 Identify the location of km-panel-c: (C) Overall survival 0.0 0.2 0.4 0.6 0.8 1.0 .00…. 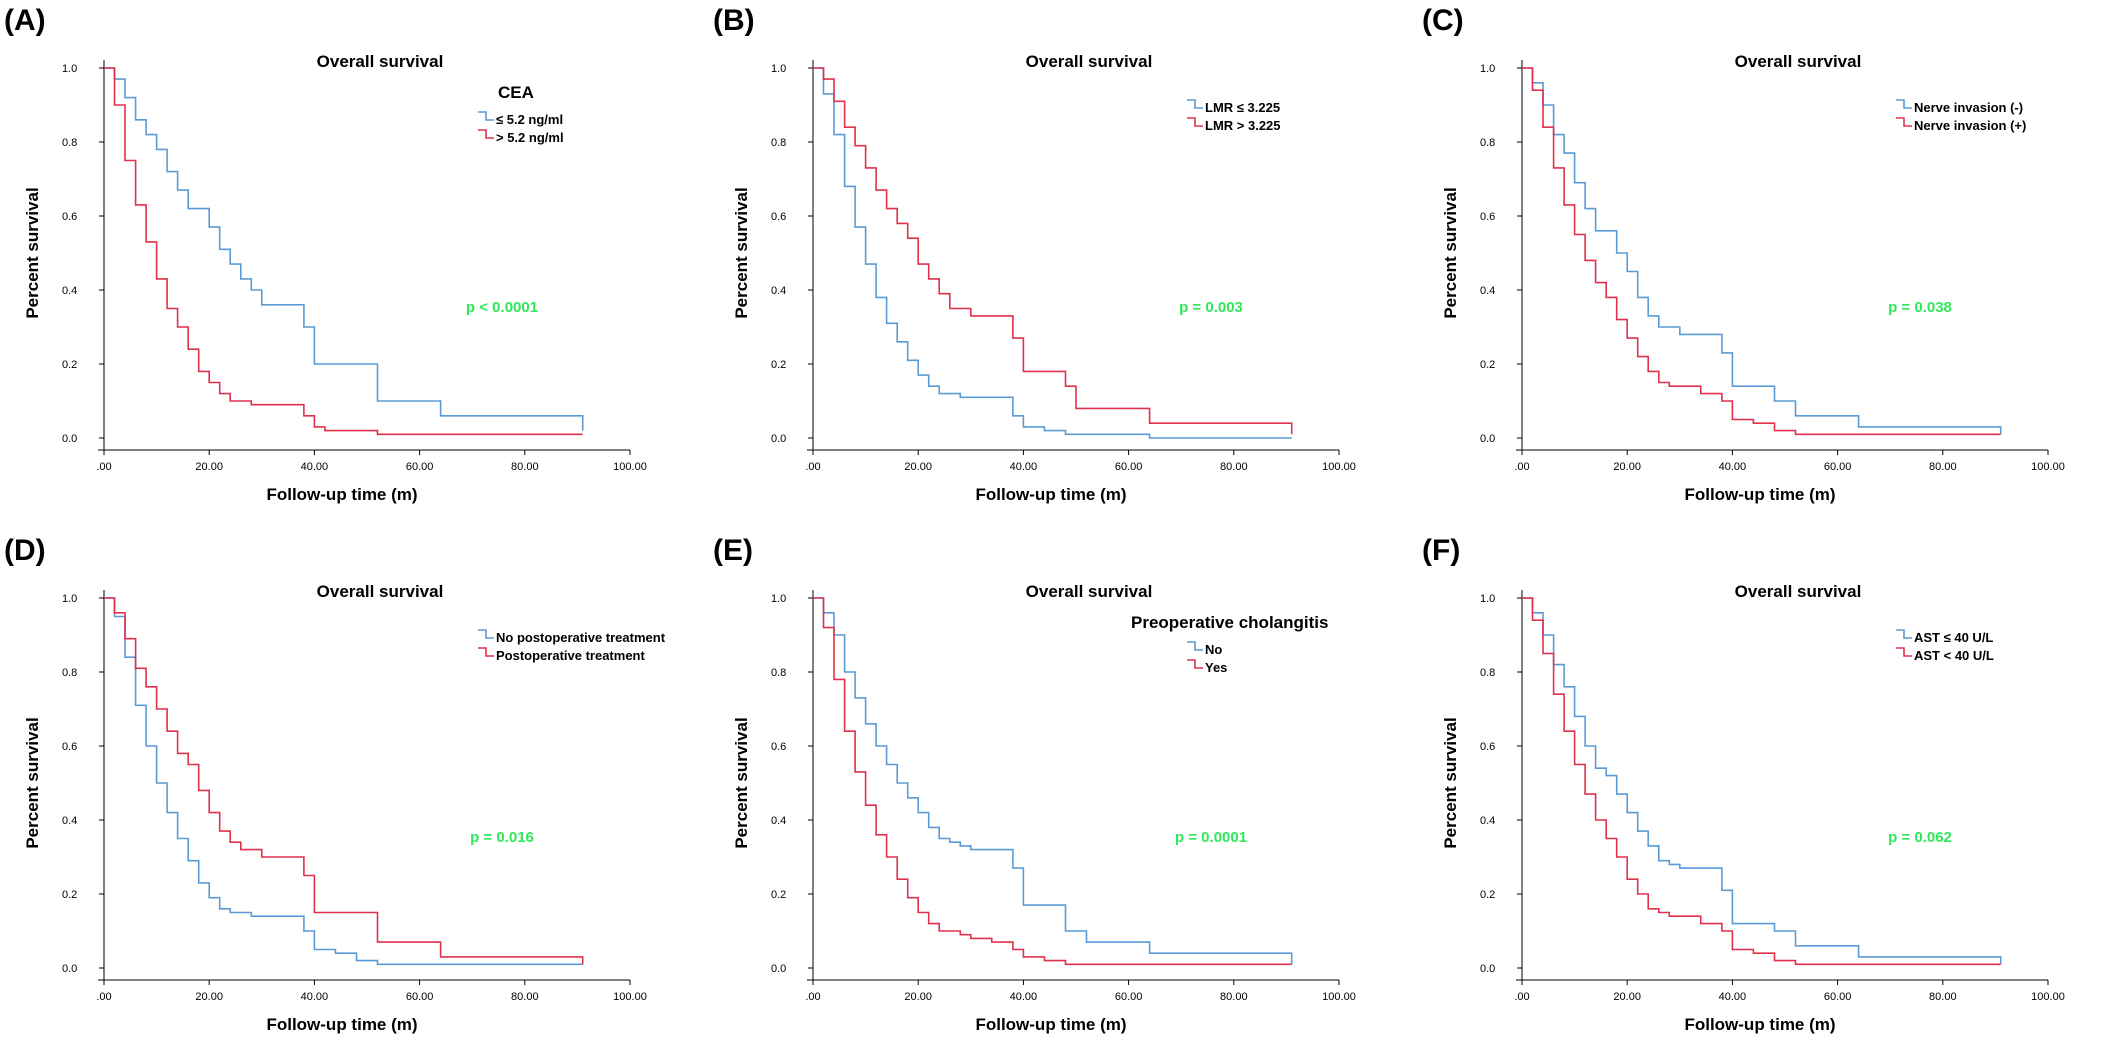
(1743, 254).